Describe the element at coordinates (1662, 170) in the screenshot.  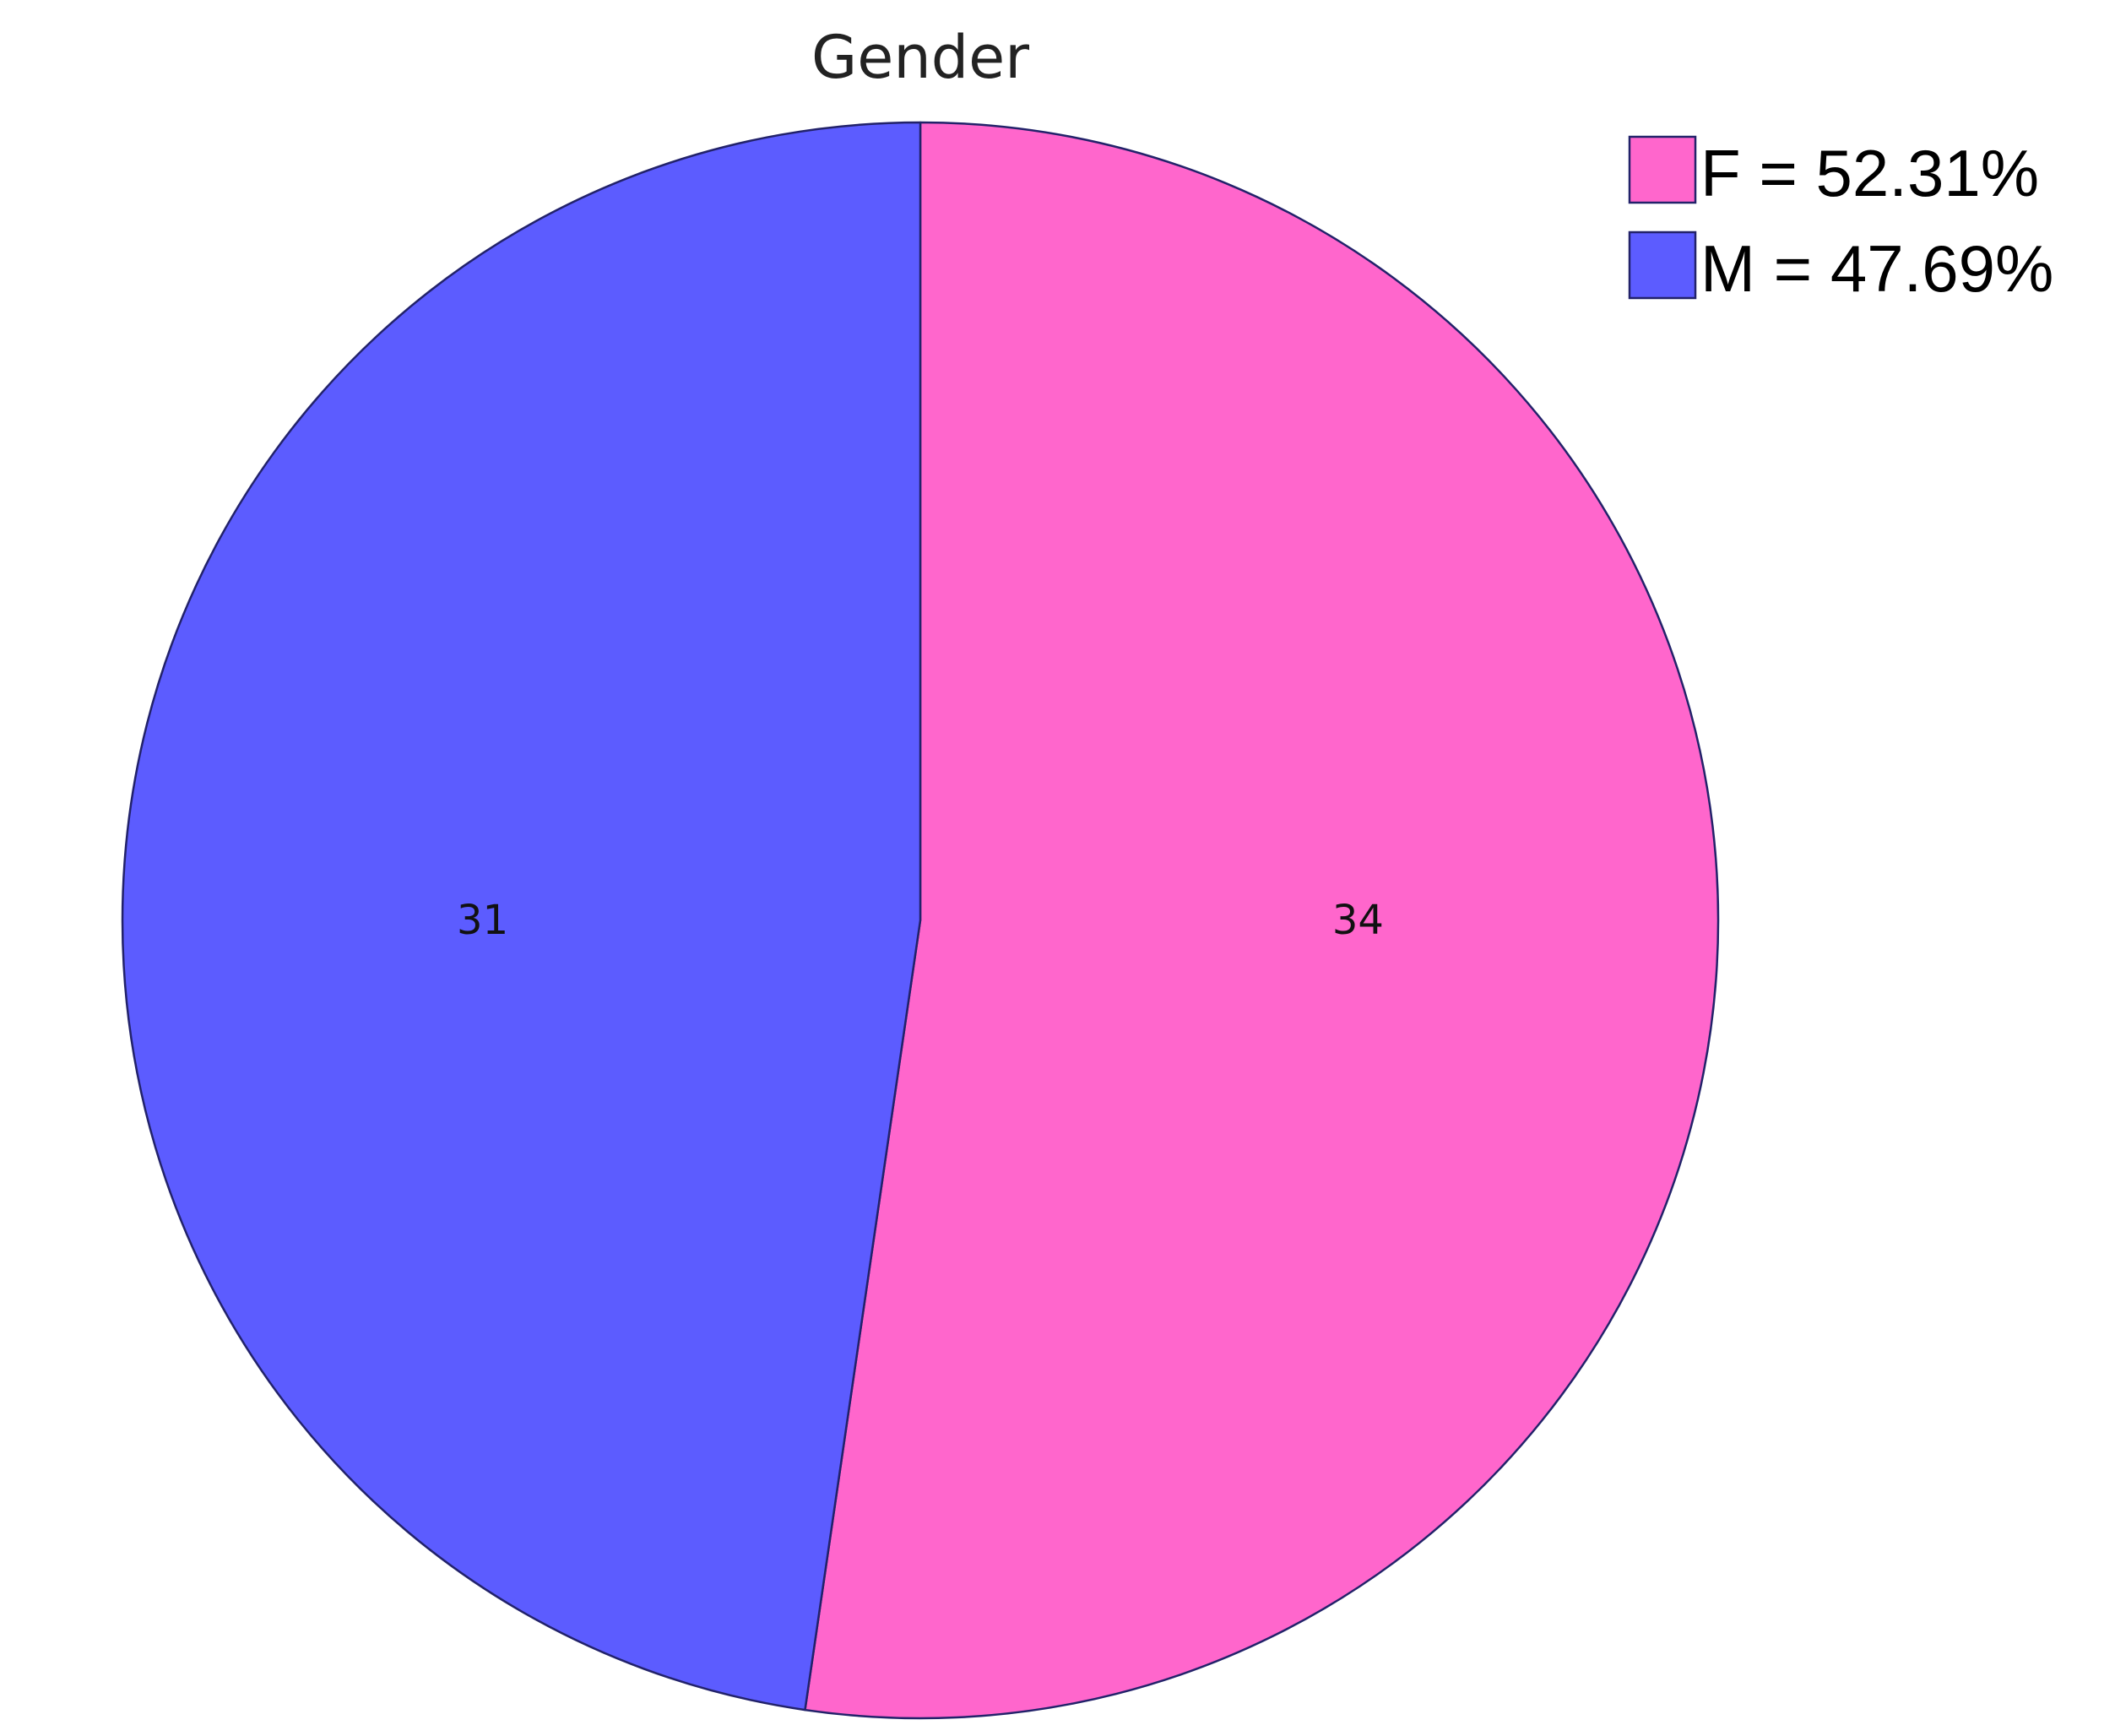
I see `legend-swatch-f` at that location.